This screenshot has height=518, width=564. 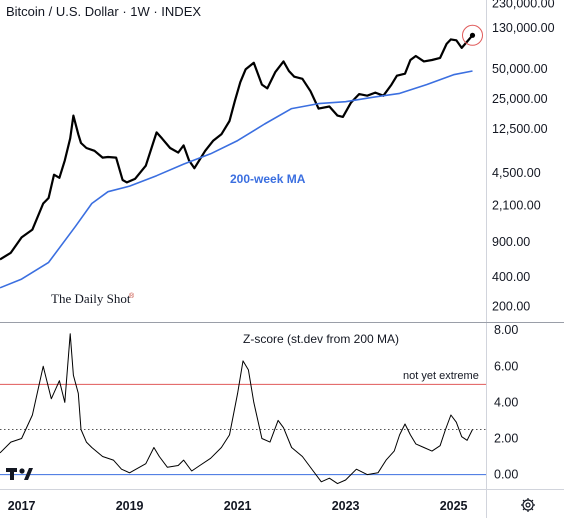 I want to click on time-axis: 2017 2019 2021 2023 2025, so click(x=238, y=506).